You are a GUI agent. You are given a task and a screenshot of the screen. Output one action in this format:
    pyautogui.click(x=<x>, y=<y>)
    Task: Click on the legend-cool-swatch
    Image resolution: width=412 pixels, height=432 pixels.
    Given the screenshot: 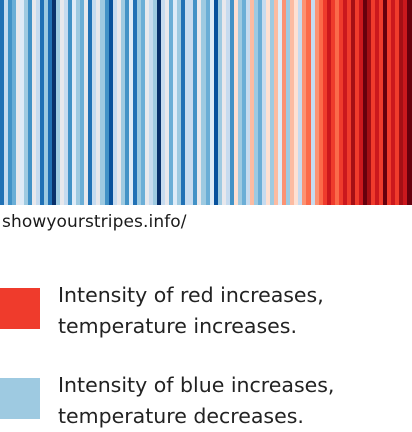 What is the action you would take?
    pyautogui.click(x=20, y=398)
    